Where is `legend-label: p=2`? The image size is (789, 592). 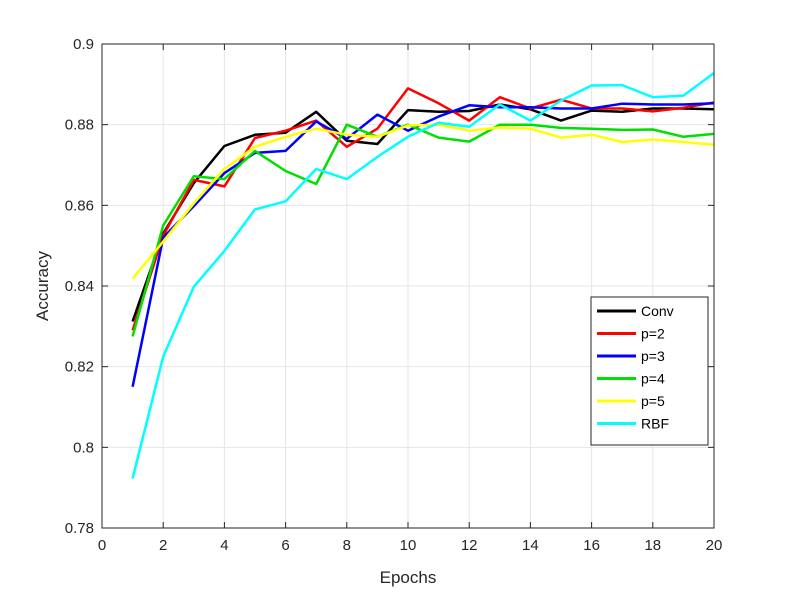
legend-label: p=2 is located at coordinates (653, 334).